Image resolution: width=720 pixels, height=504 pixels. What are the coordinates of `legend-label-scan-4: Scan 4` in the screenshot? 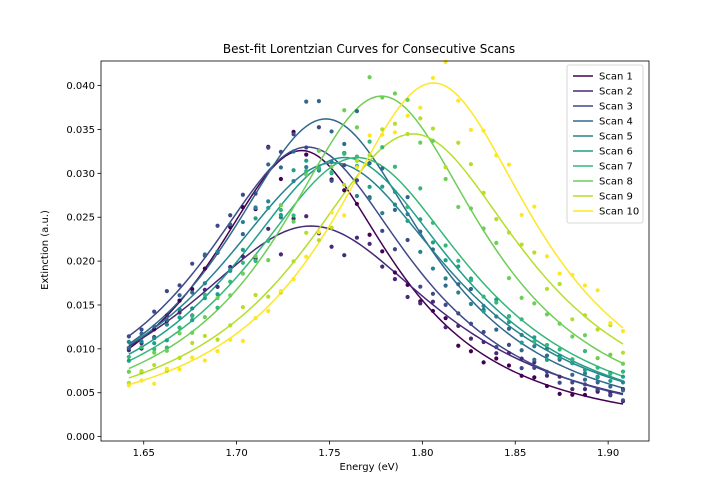 It's located at (616, 122).